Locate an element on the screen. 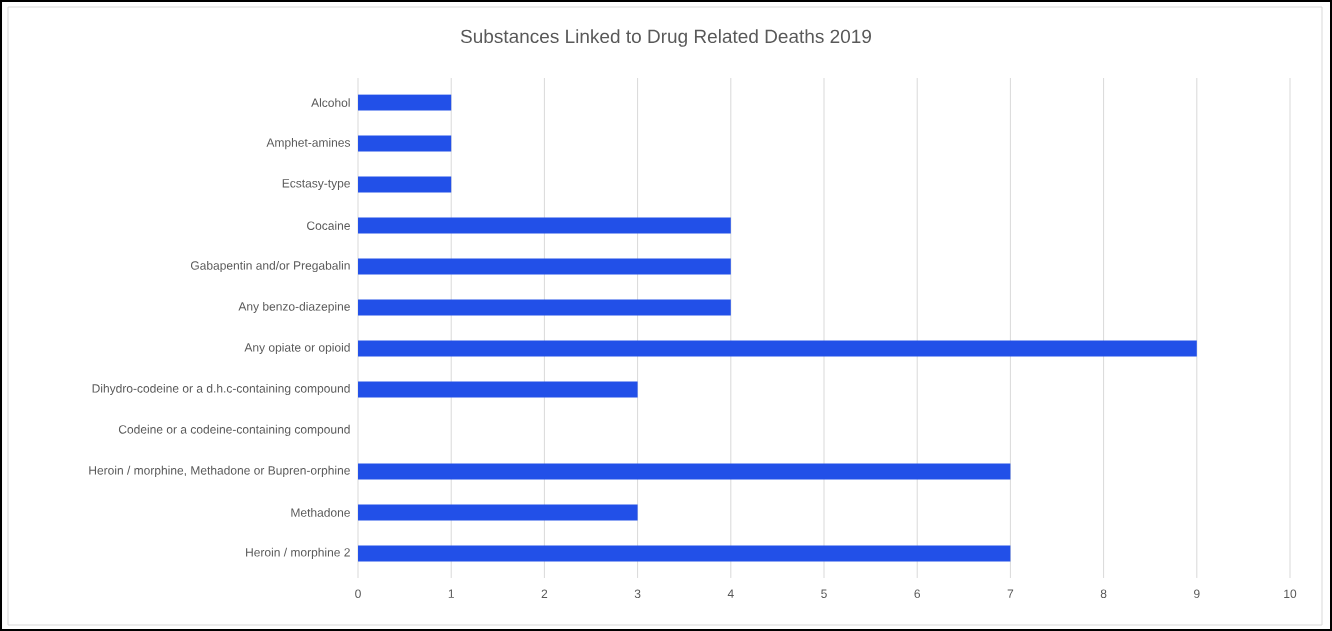 Image resolution: width=1332 pixels, height=631 pixels. x-tick-label: 3 is located at coordinates (637, 594).